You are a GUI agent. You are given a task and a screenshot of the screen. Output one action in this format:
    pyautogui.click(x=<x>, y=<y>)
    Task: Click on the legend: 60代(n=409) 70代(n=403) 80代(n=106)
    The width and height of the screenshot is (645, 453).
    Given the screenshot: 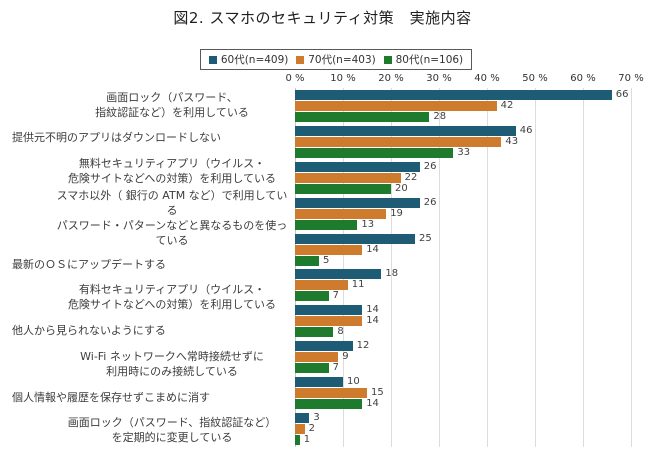 What is the action you would take?
    pyautogui.click(x=336, y=59)
    